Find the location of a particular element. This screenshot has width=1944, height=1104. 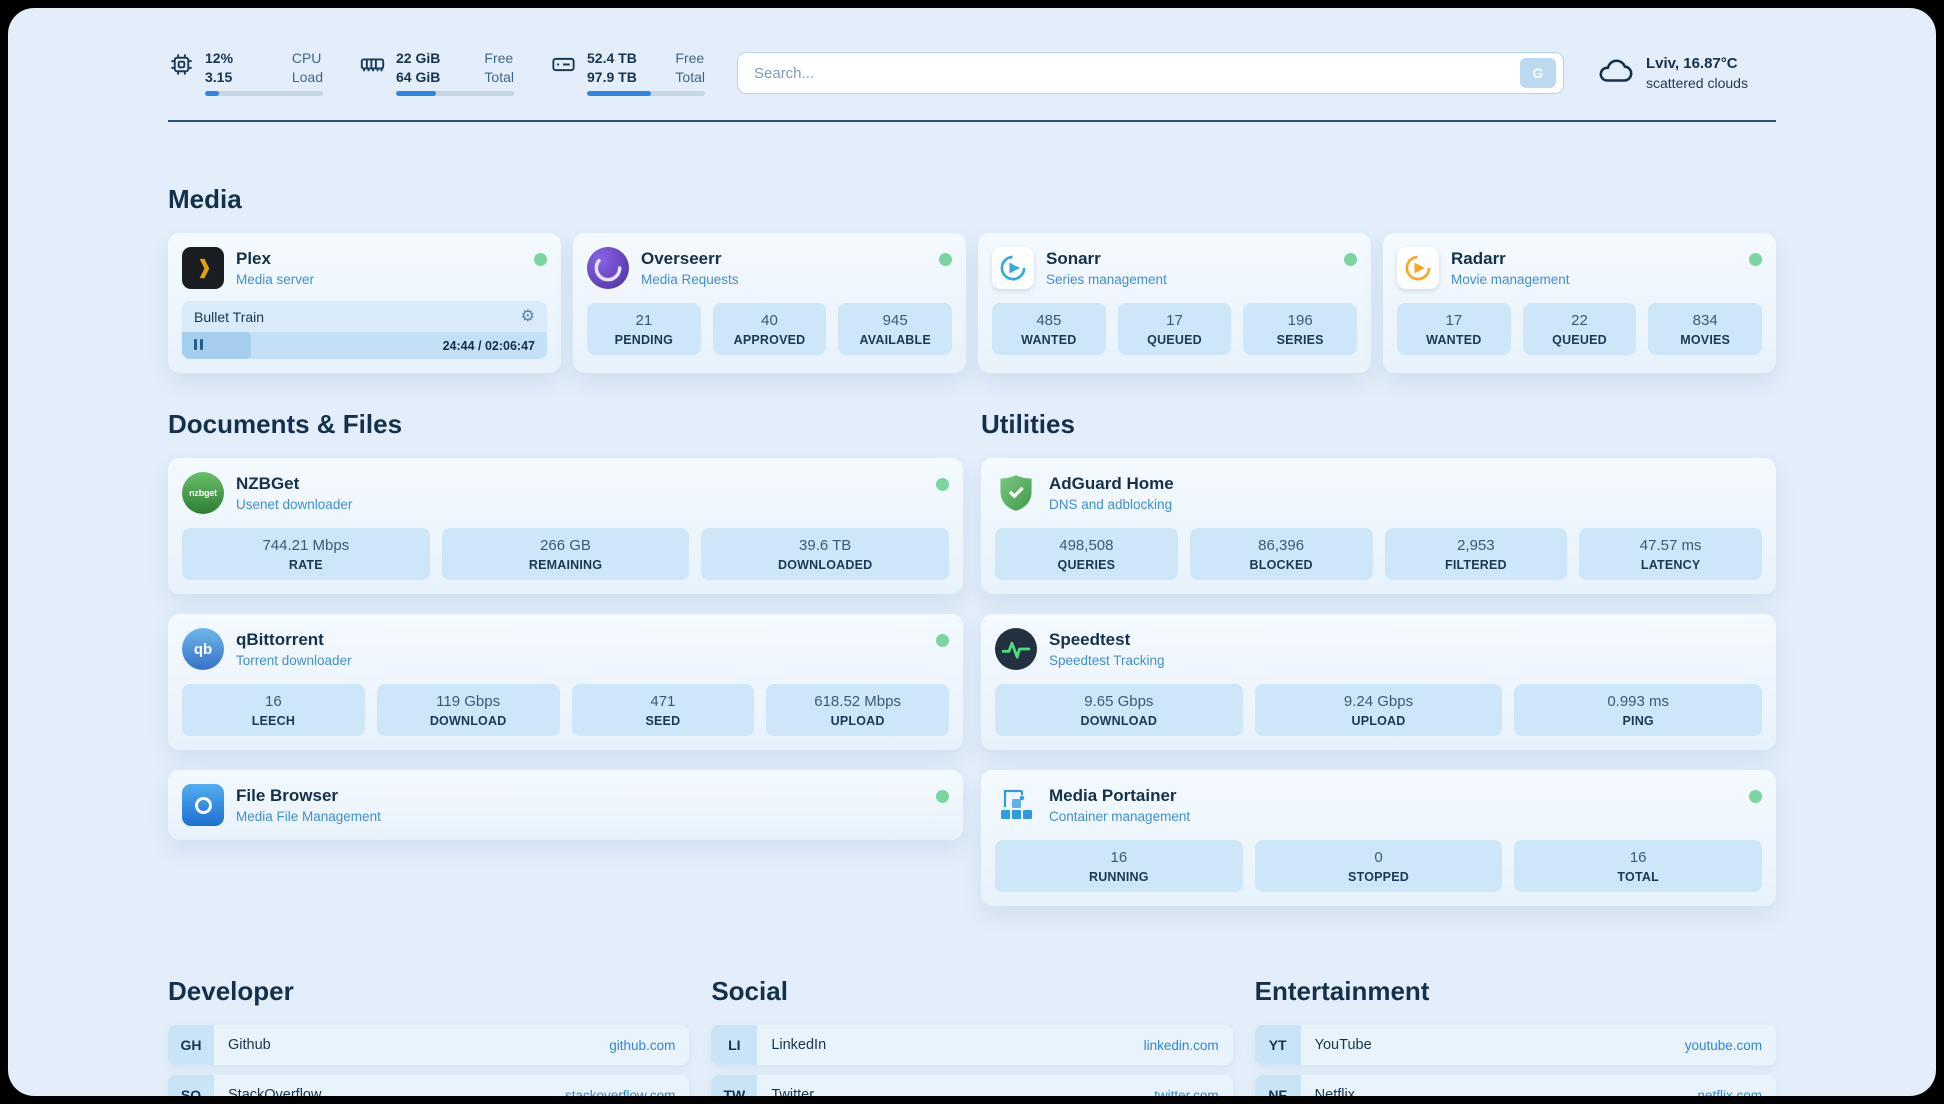

stat-upload: 618.52 Mbps UPLOAD is located at coordinates (857, 710).